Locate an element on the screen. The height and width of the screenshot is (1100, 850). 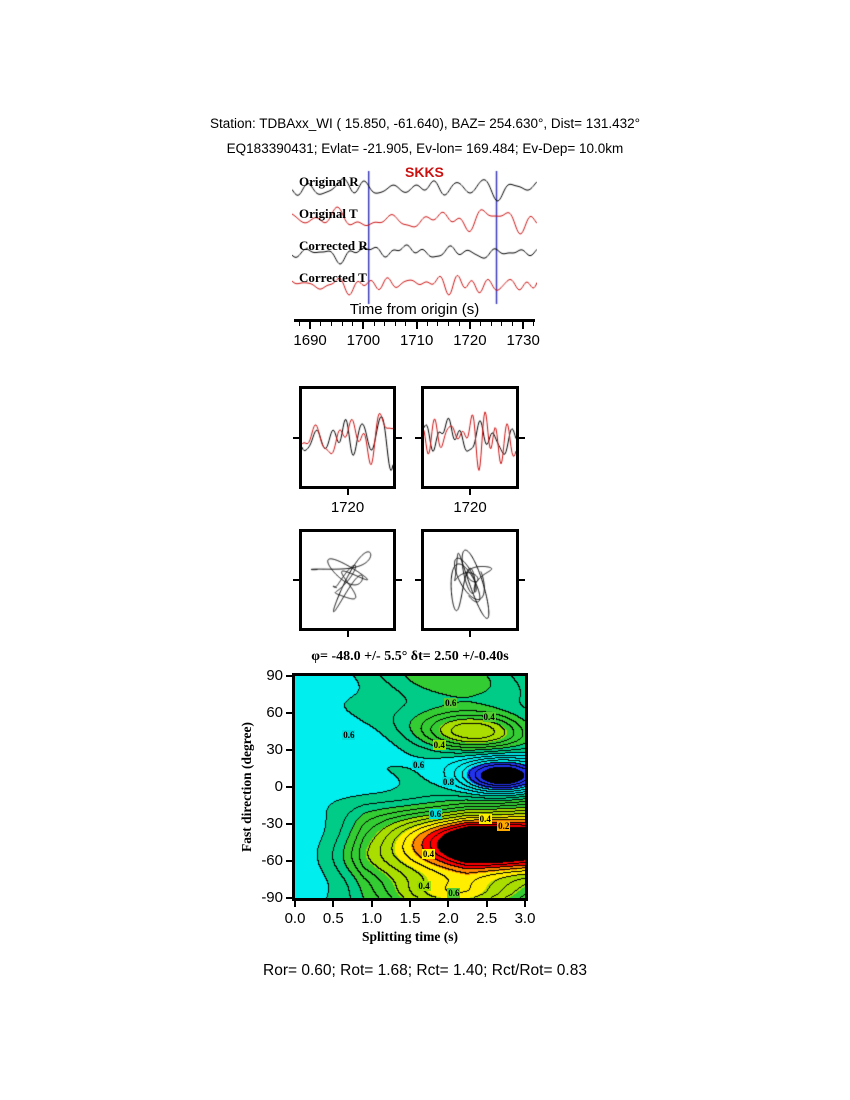
zoom-panel-right is located at coordinates (470, 437).